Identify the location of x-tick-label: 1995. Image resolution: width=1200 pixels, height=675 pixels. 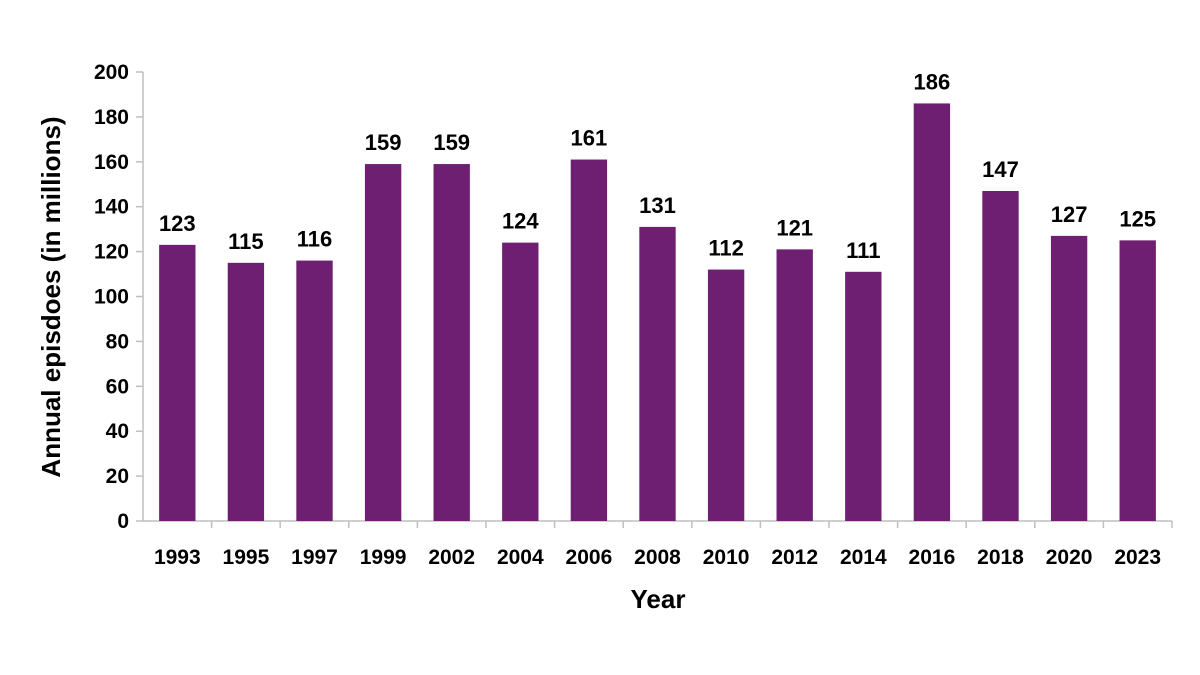
(246, 557).